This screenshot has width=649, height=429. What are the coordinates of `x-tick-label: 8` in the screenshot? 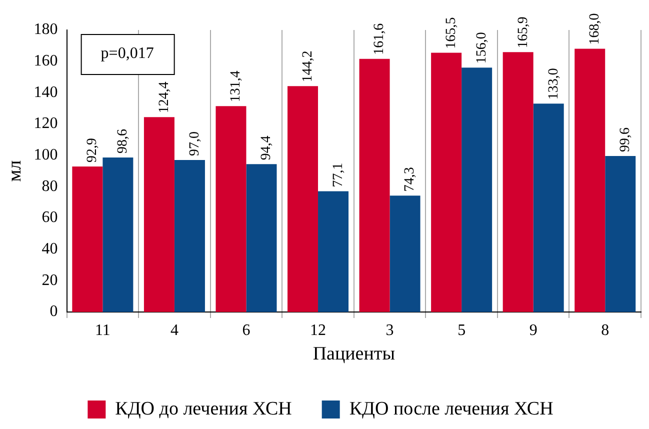 It's located at (605, 330).